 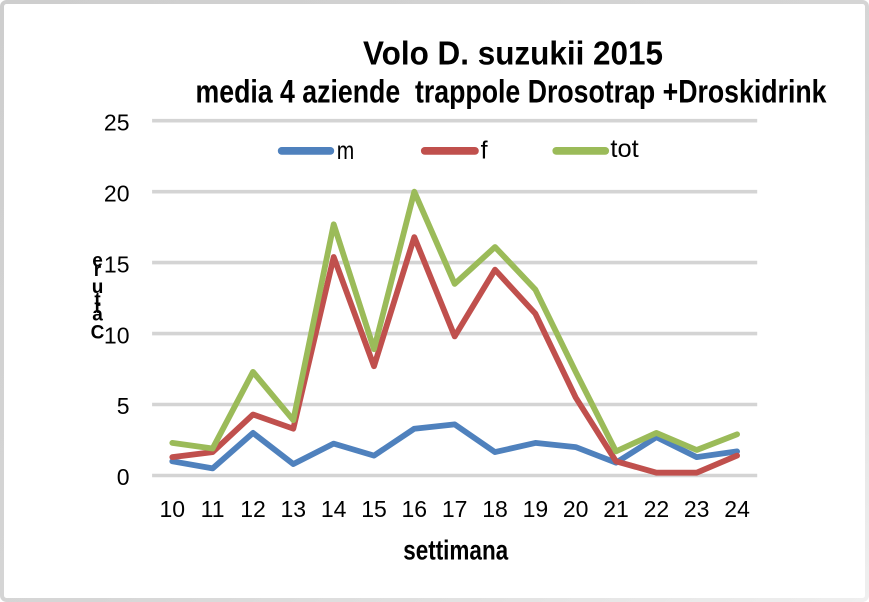 I want to click on svg-text: 19, so click(x=536, y=509).